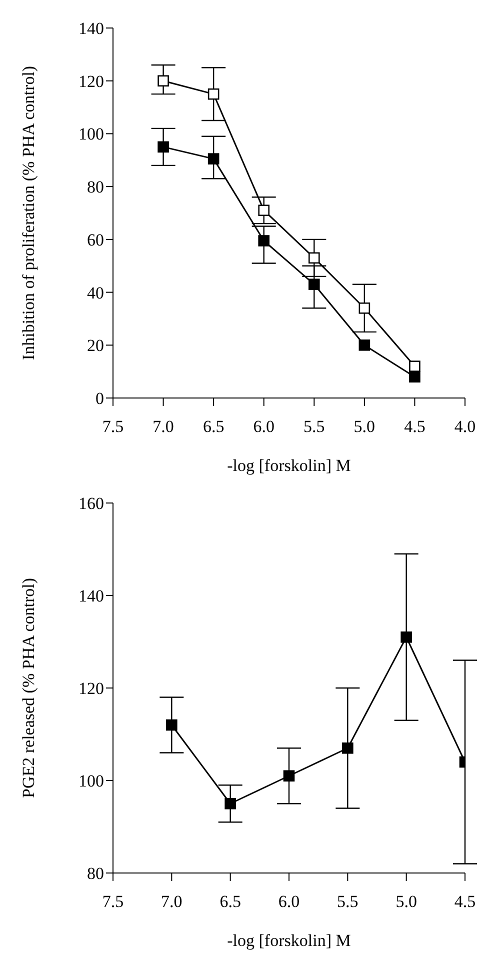 Image resolution: width=493 pixels, height=973 pixels. Describe the element at coordinates (100, 398) in the screenshot. I see `y-tick-label: 0` at that location.